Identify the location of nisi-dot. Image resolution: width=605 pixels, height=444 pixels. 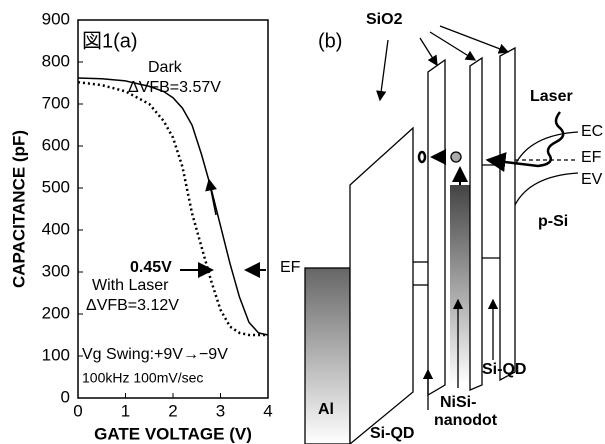
(460, 285).